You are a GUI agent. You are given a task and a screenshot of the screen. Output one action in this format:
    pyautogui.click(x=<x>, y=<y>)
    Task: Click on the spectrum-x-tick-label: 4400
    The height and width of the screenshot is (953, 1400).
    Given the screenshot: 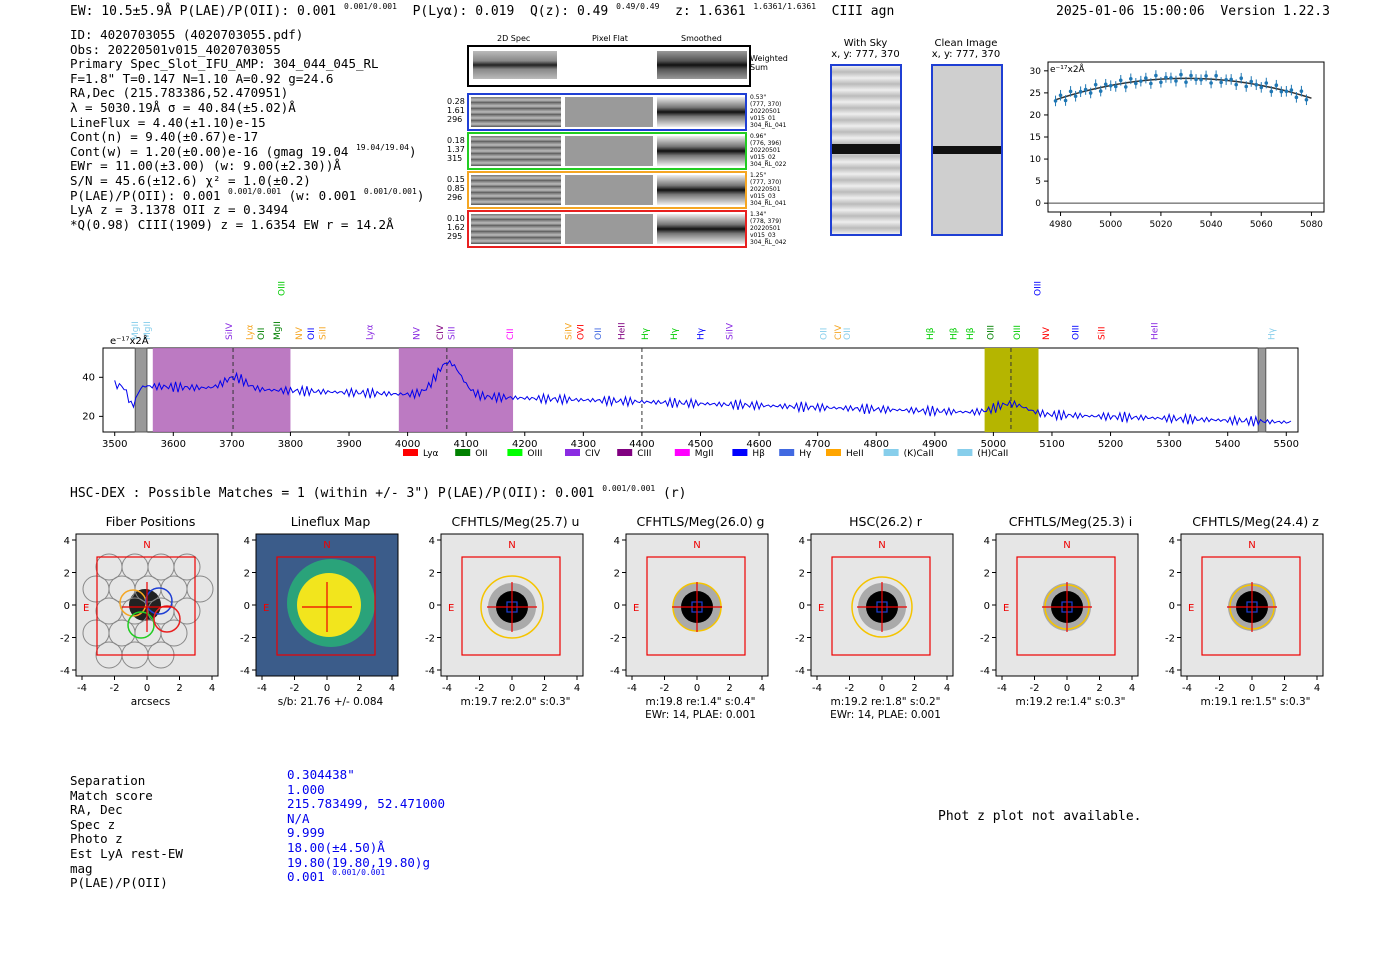 What is the action you would take?
    pyautogui.click(x=641, y=444)
    